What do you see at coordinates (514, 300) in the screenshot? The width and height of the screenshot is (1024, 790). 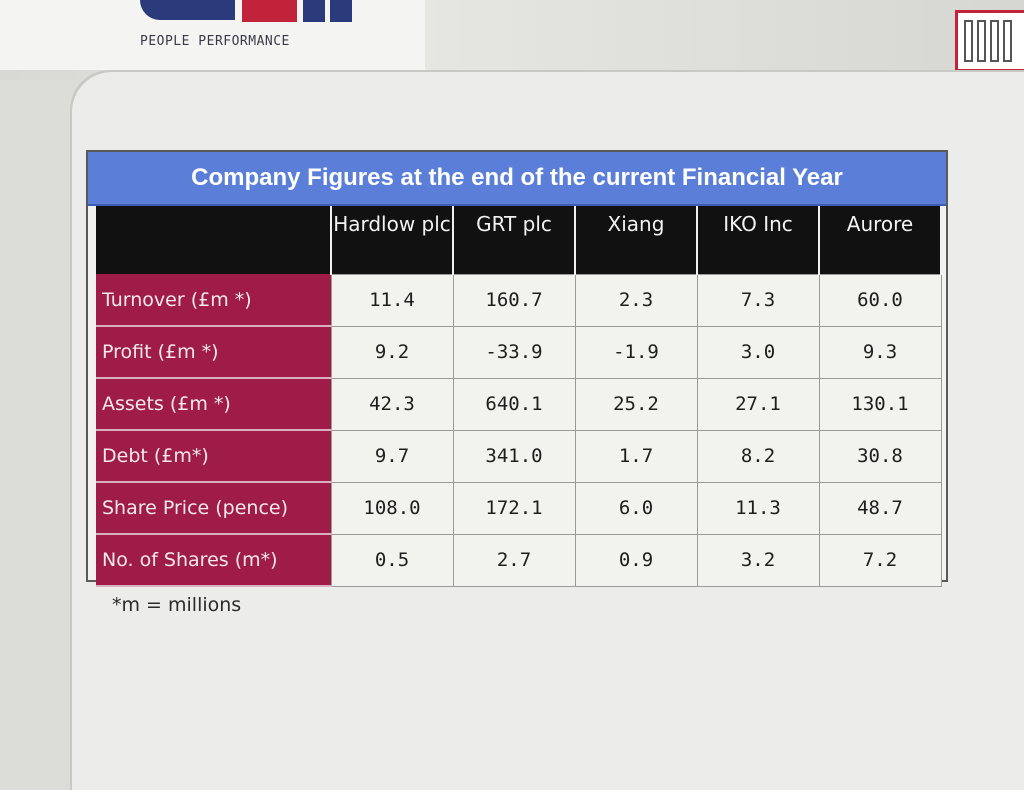 I see `table-cell: 160.7` at bounding box center [514, 300].